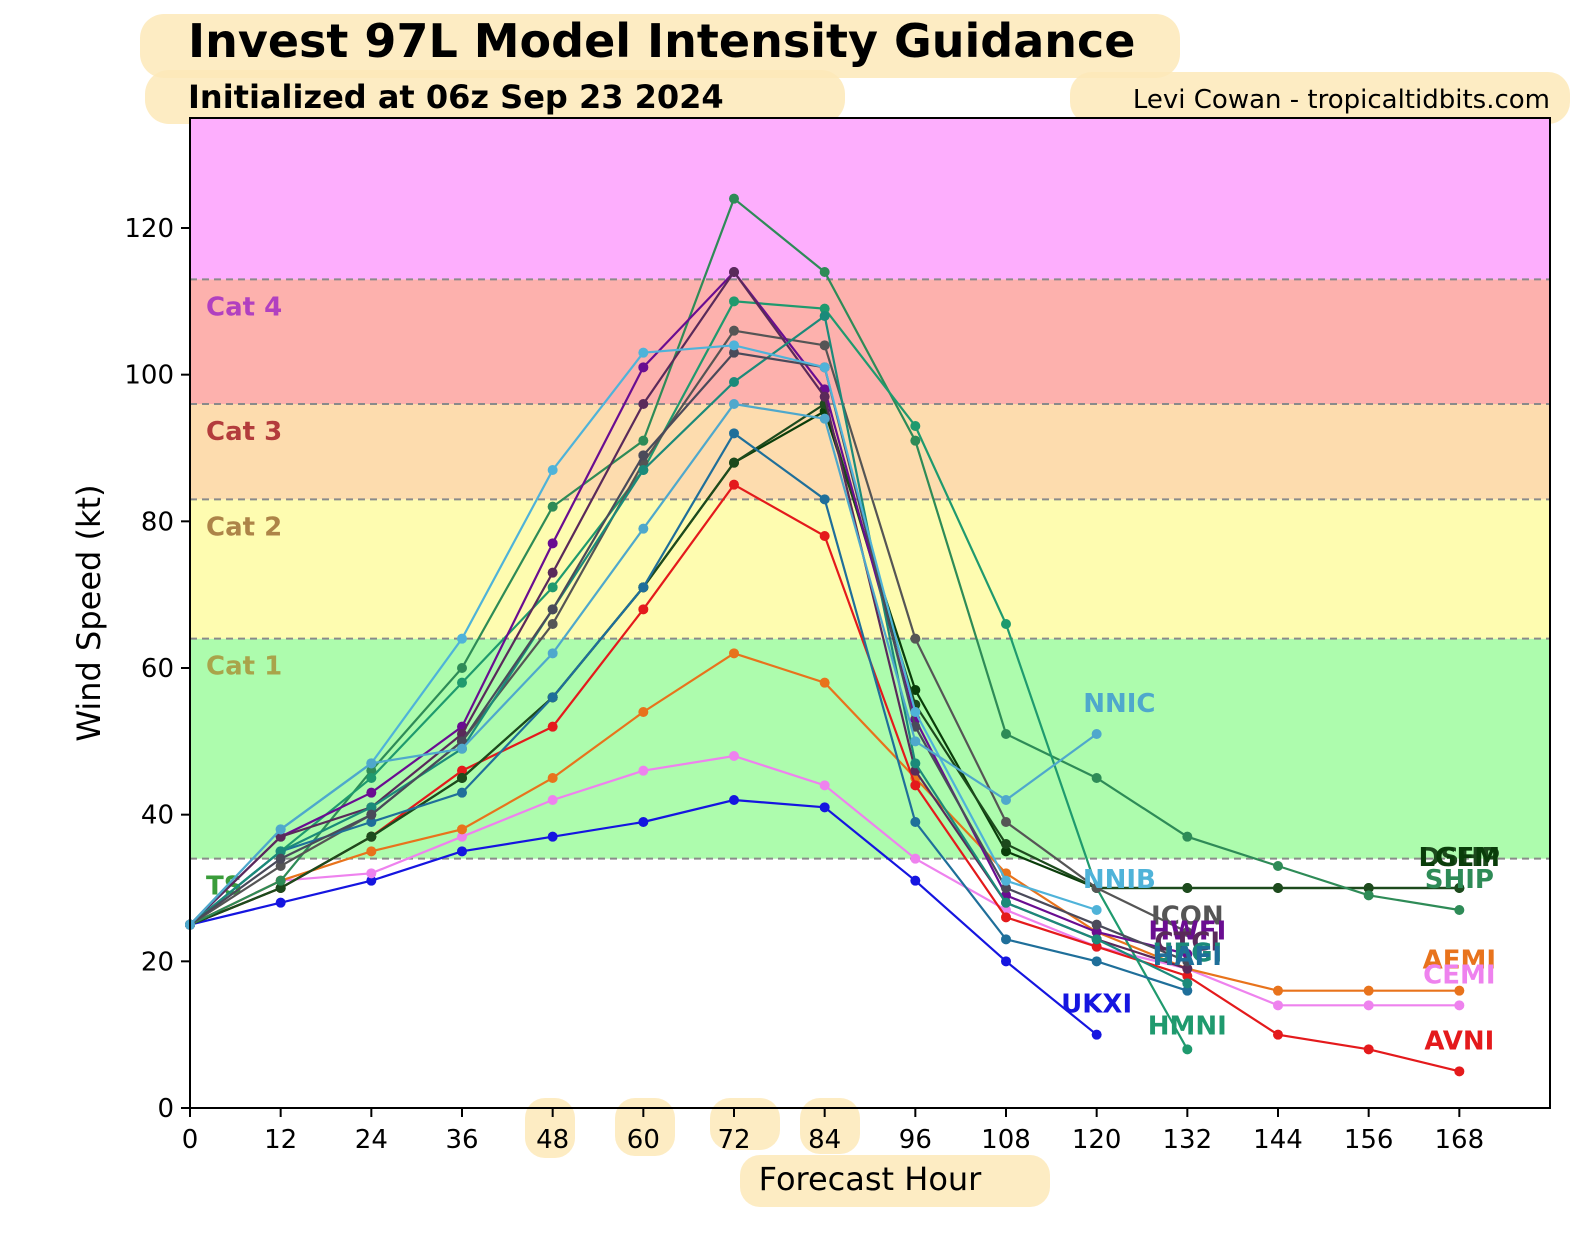  What do you see at coordinates (552, 1140) in the screenshot?
I see `x-tick-label: 48` at bounding box center [552, 1140].